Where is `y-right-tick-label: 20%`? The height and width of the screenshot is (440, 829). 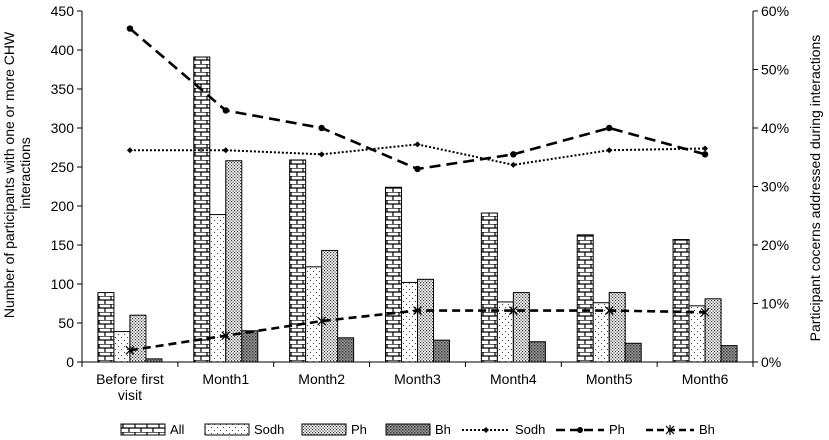
y-right-tick-label: 20% is located at coordinates (775, 245).